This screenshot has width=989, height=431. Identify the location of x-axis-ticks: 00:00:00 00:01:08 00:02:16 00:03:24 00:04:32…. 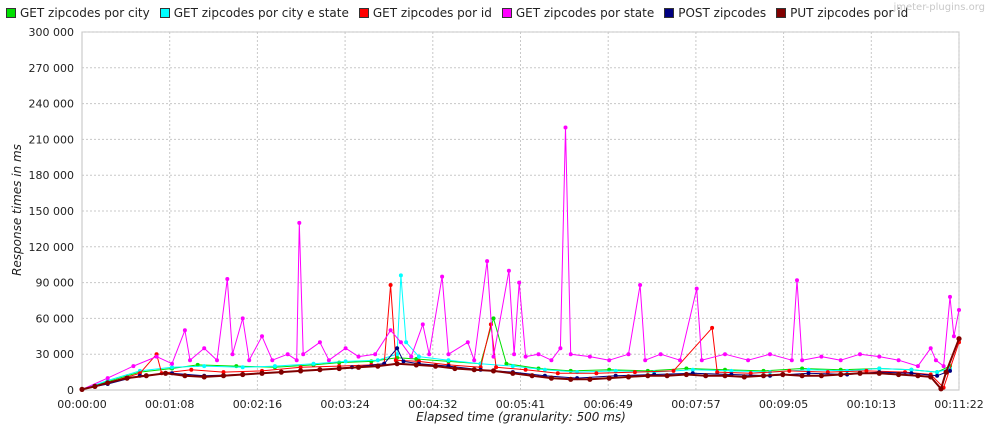
(520, 404).